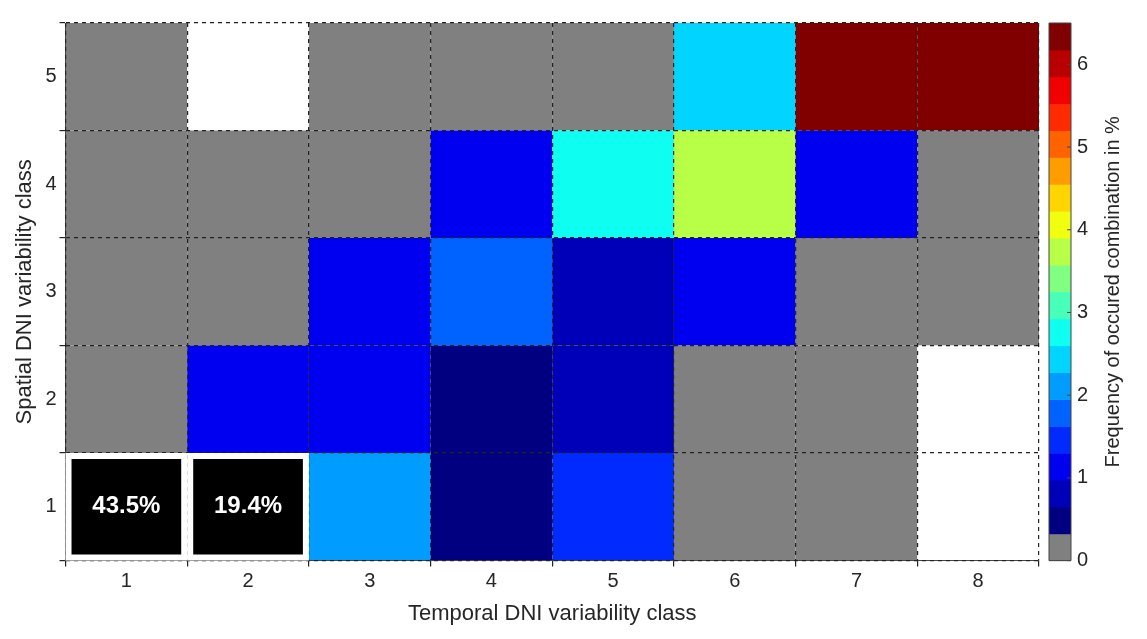 The width and height of the screenshot is (1147, 639). I want to click on y-tick-label: 3, so click(51, 290).